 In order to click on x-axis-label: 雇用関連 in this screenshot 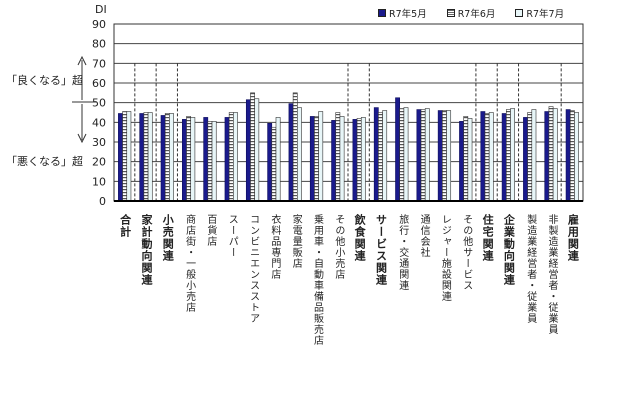, I will do `click(573, 238)`.